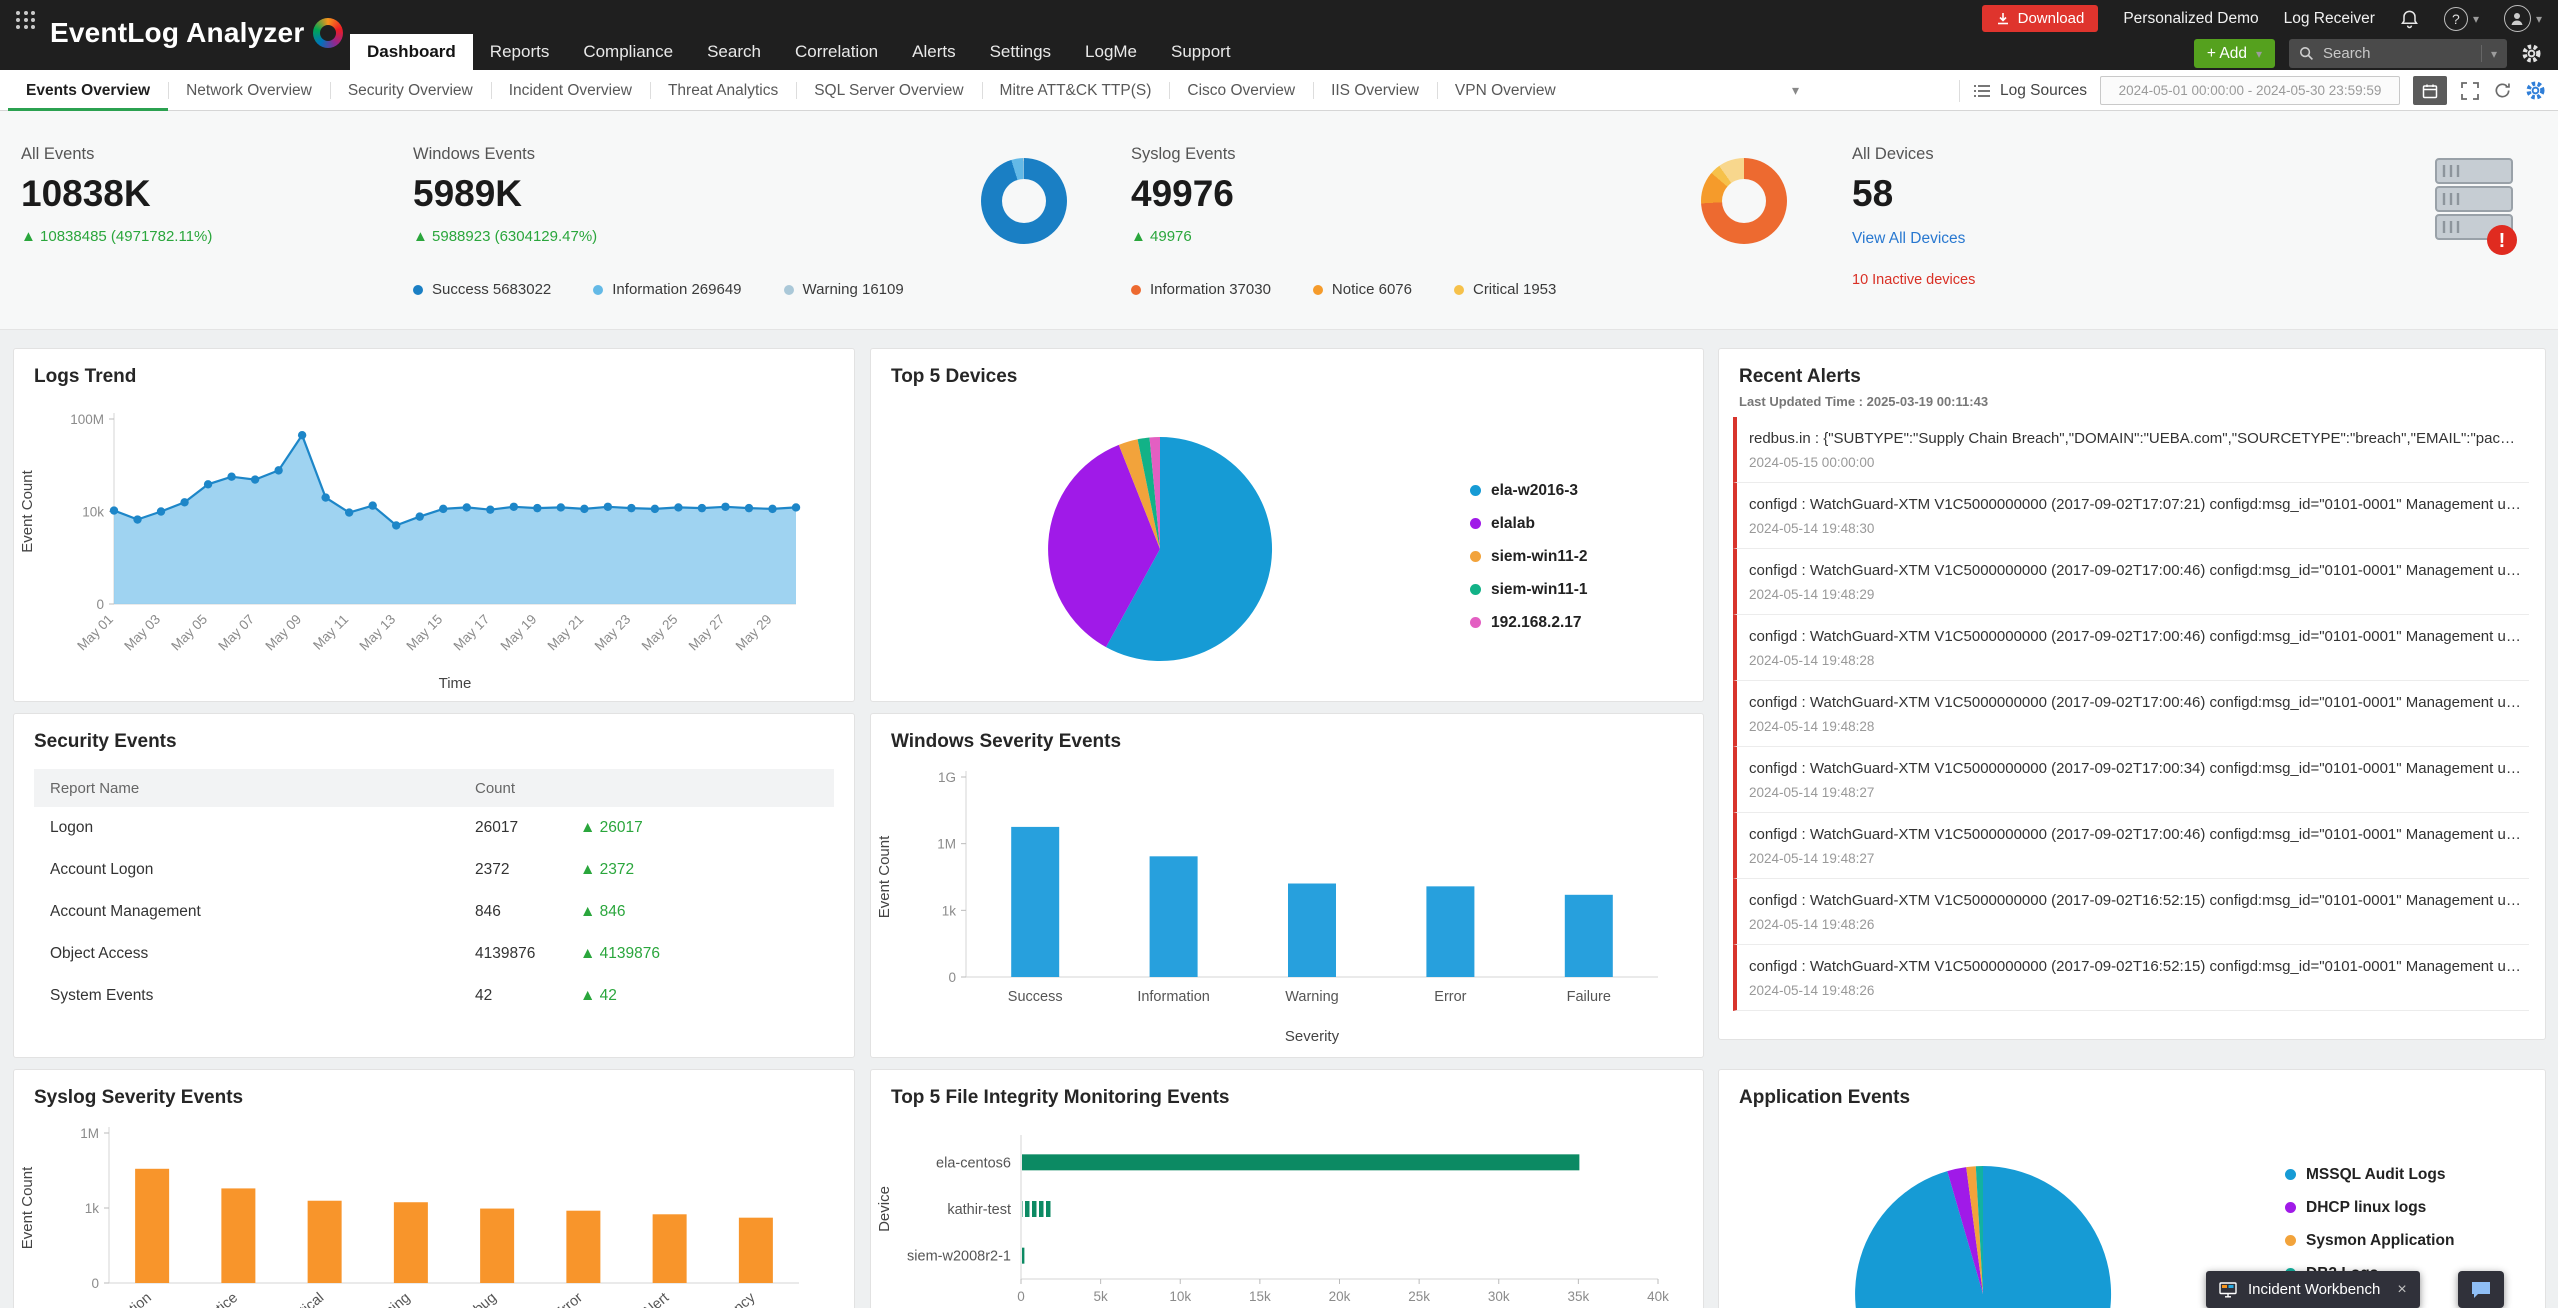 This screenshot has width=2558, height=1308. What do you see at coordinates (620, 953) in the screenshot?
I see `count-delta-cell: ▲ 4139876` at bounding box center [620, 953].